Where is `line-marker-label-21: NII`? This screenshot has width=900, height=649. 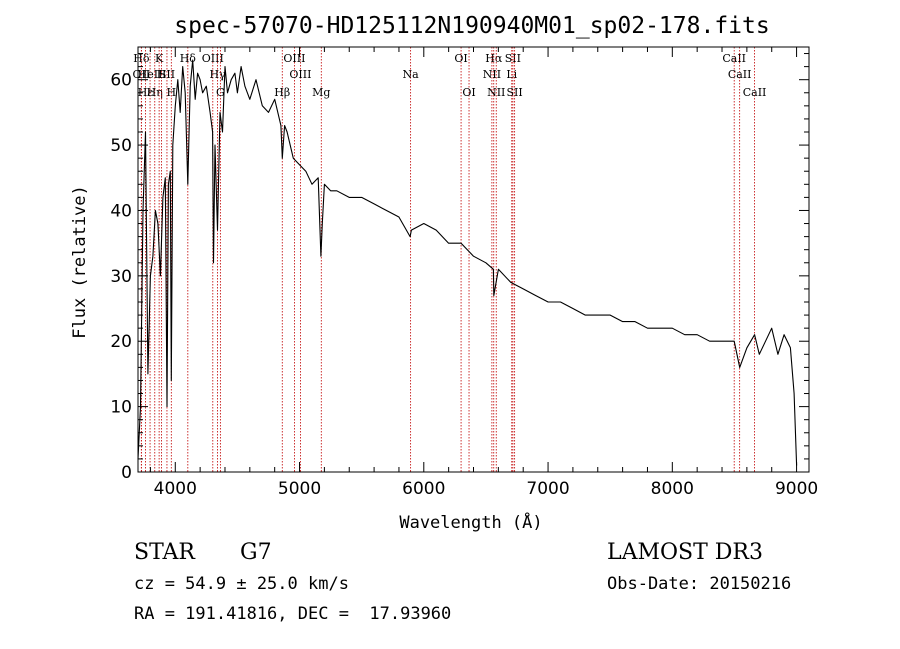
line-marker-label-21: NII is located at coordinates (492, 74).